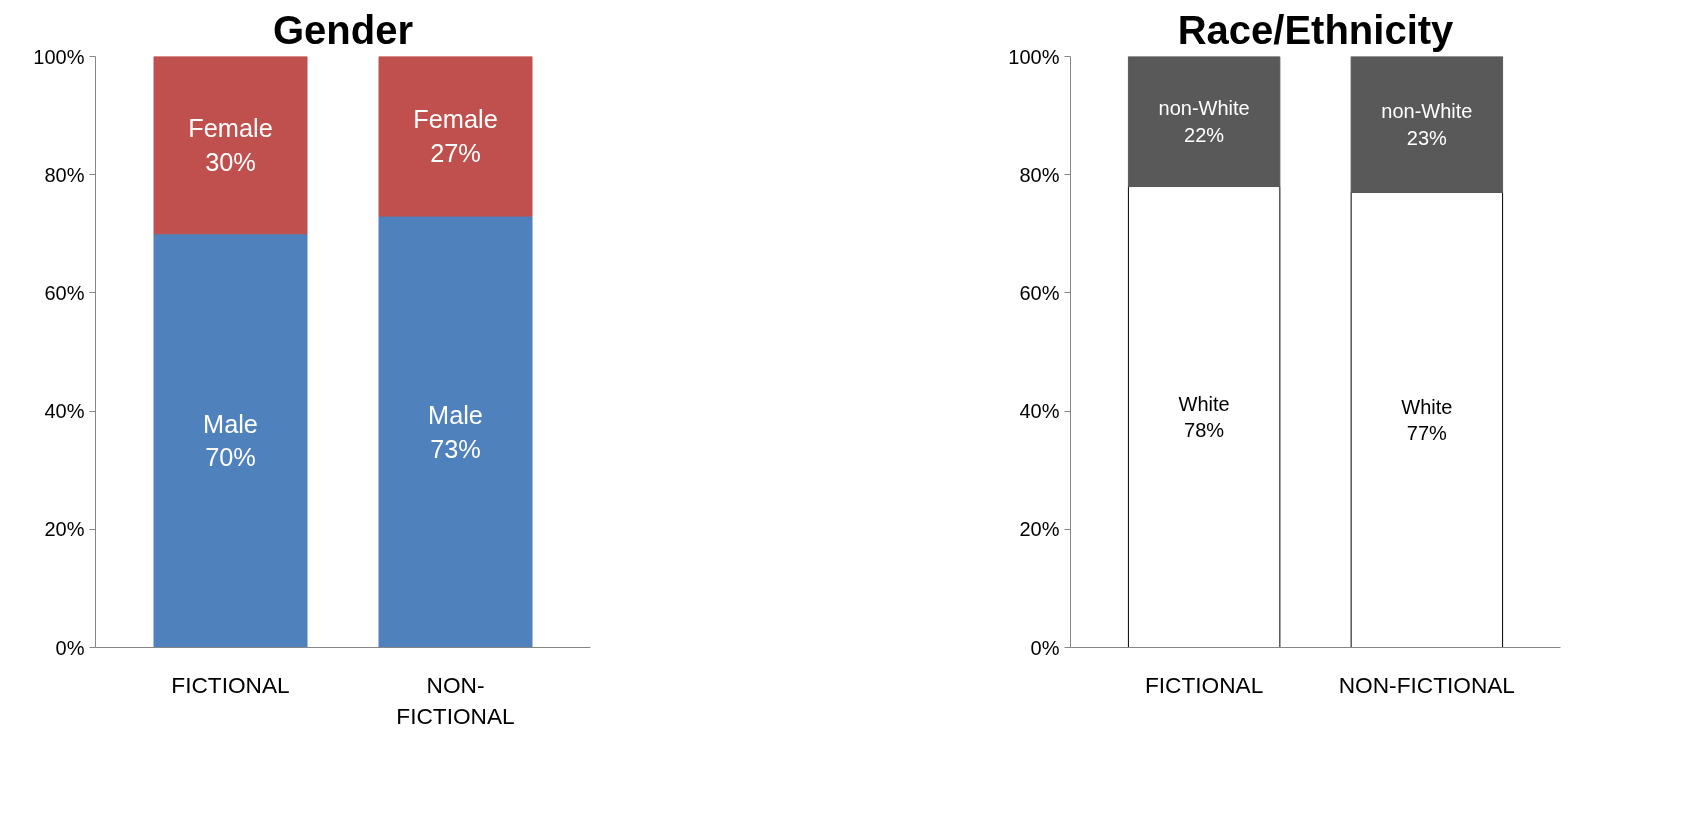  Describe the element at coordinates (1427, 137) in the screenshot. I see `data-label: 23%` at that location.